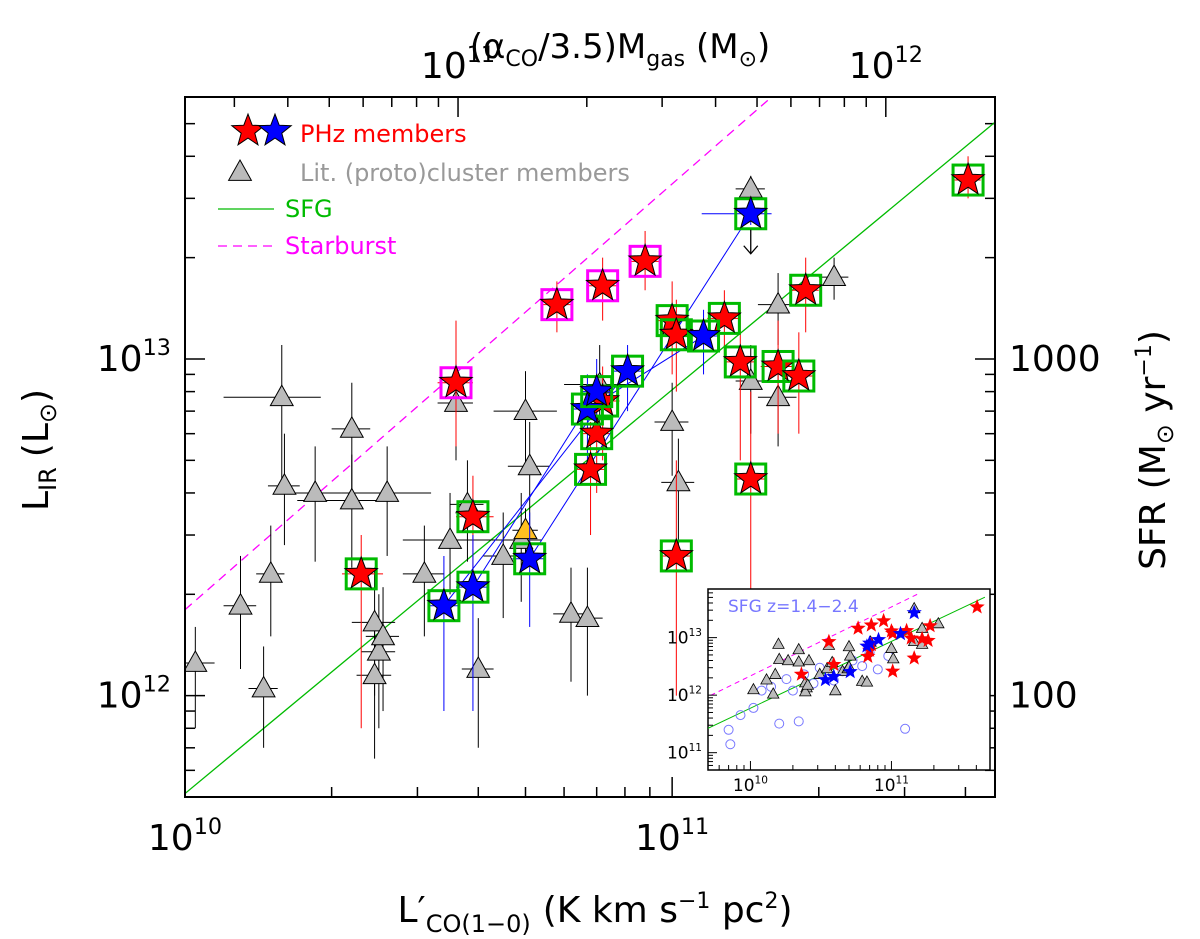  I want to click on legend-markers, so click(255, 179).